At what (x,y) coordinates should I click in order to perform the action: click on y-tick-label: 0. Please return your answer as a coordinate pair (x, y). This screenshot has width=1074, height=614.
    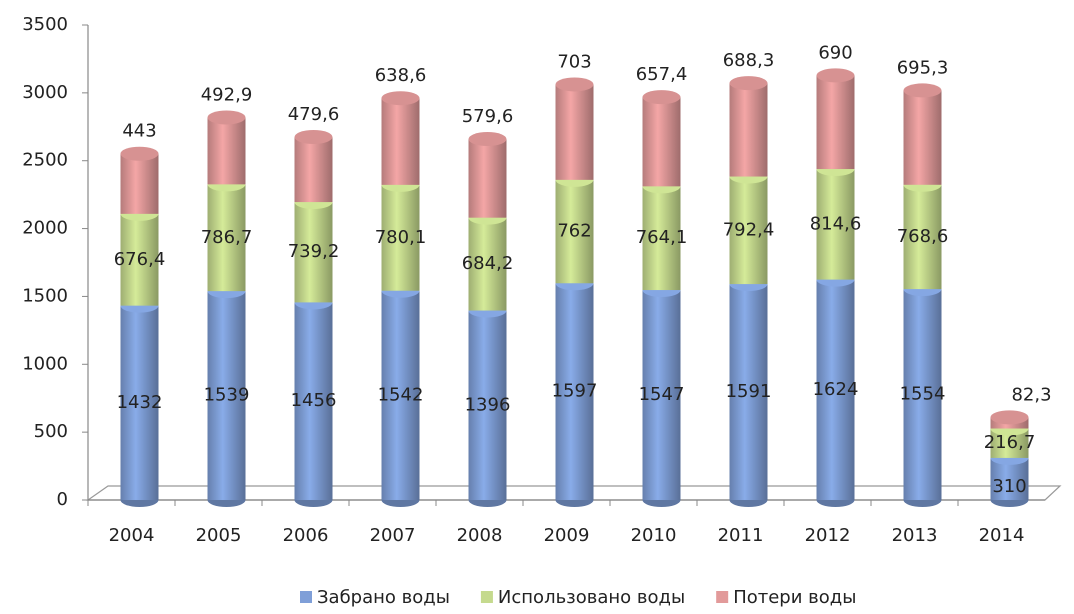
    Looking at the image, I should click on (62, 499).